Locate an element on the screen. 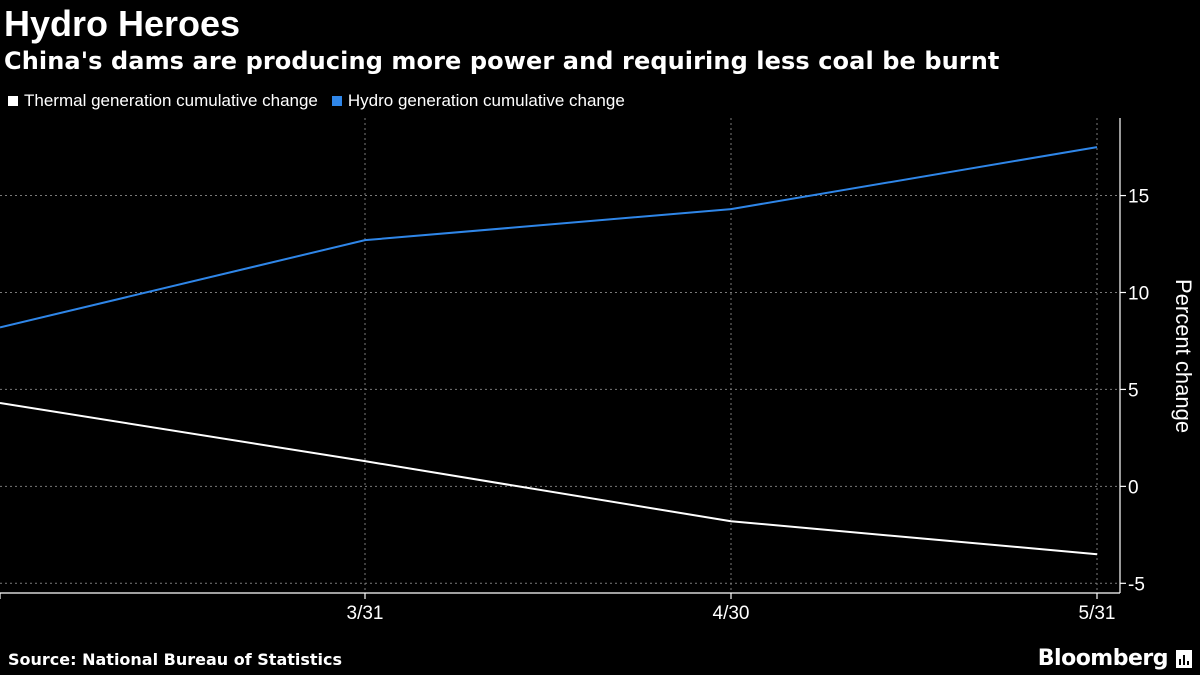 This screenshot has width=1200, height=675. source-note: Source: National Bureau of Statistics is located at coordinates (175, 659).